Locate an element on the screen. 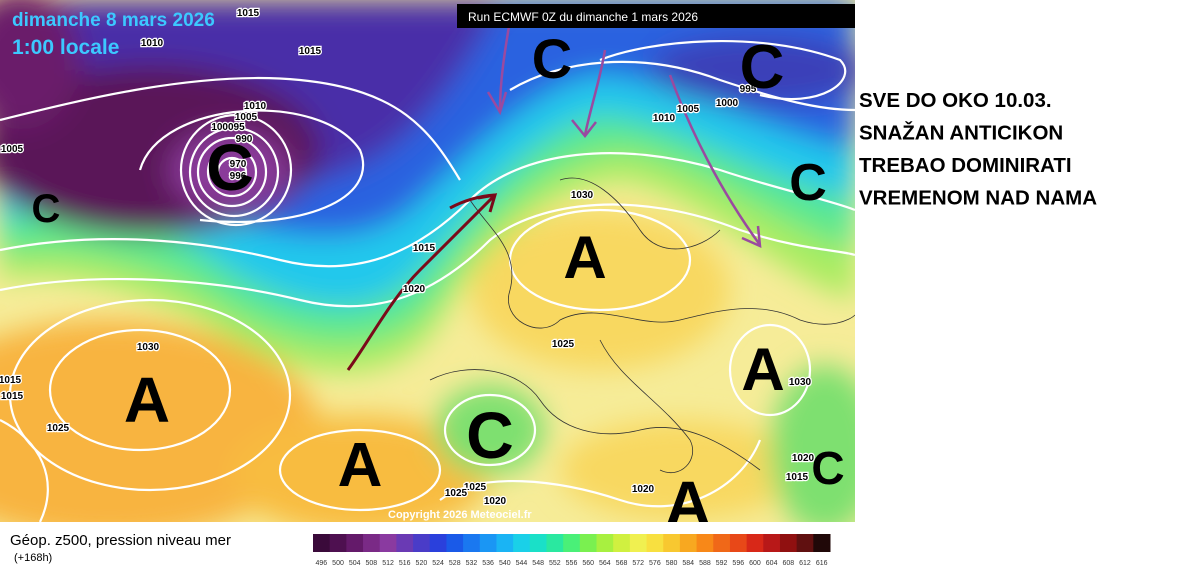 The height and width of the screenshot is (570, 1200). colorbar-label: 608 is located at coordinates (788, 563).